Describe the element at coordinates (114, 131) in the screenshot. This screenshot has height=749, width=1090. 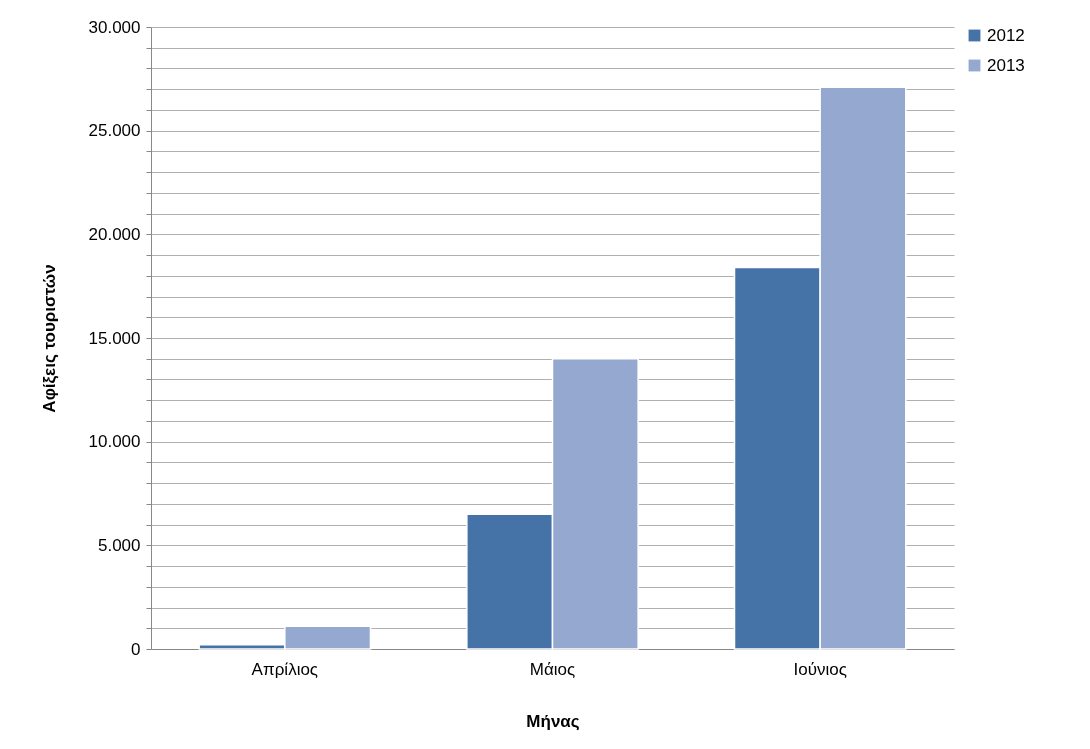
I see `y-tick-label: 25.000` at that location.